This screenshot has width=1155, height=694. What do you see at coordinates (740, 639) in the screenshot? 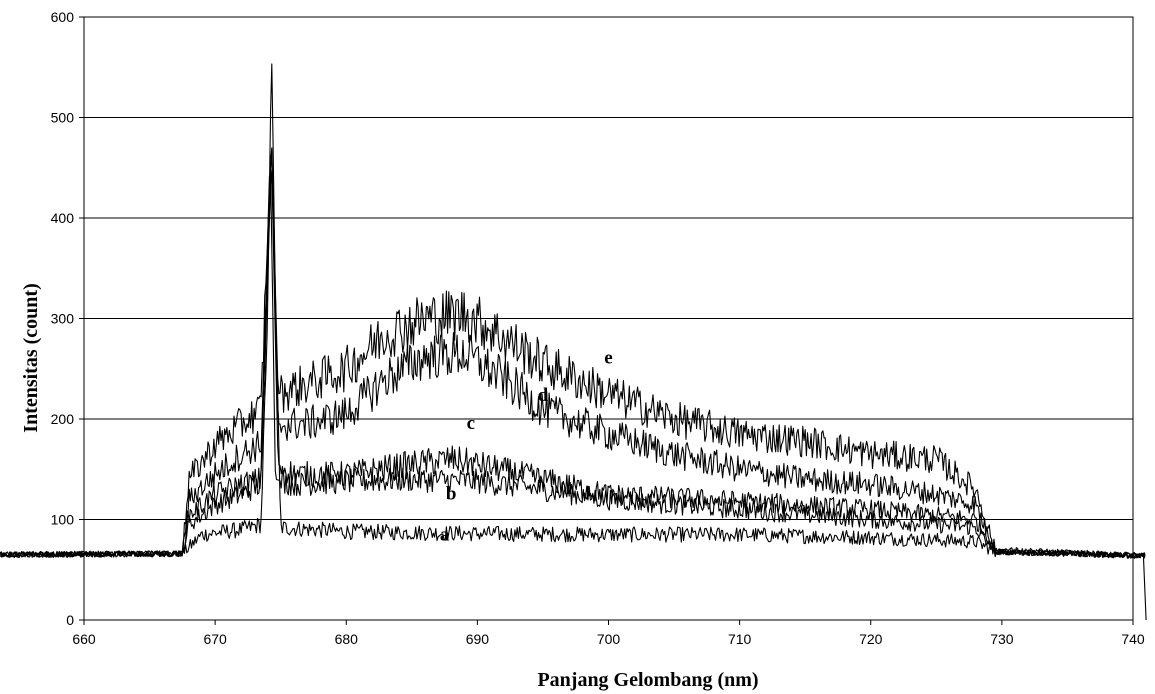
I see `x-tick-label: 710` at bounding box center [740, 639].